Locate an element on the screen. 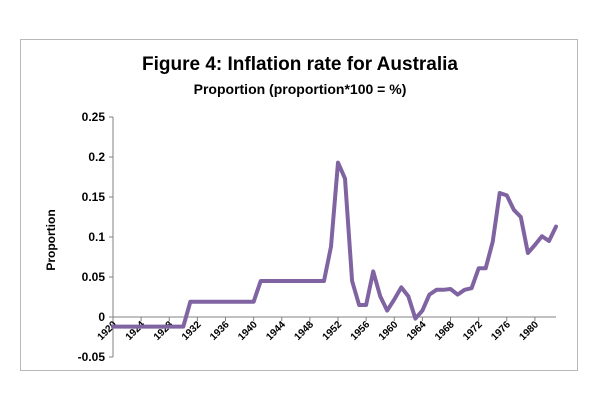 The image size is (600, 400). x-tick-label: 1960 is located at coordinates (389, 331).